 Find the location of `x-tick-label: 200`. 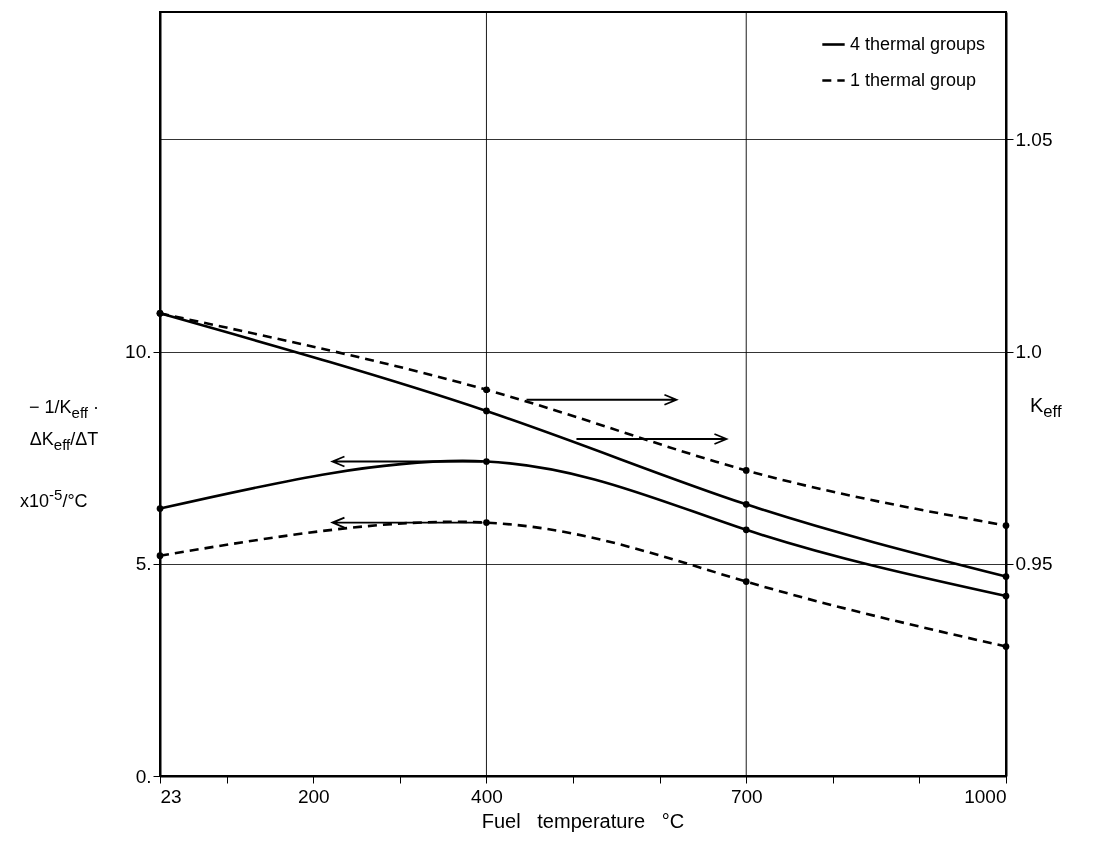

x-tick-label: 200 is located at coordinates (313, 796).